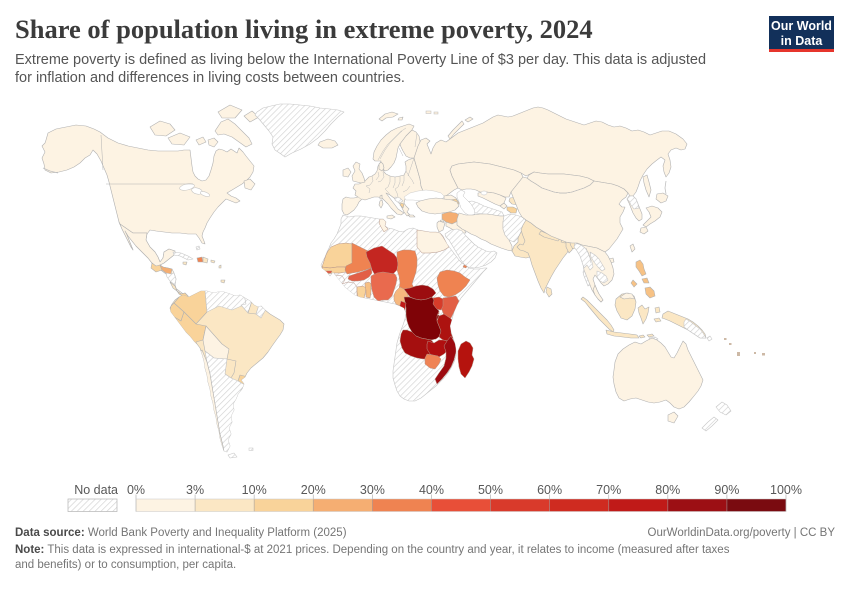 This screenshot has width=850, height=600. What do you see at coordinates (549, 490) in the screenshot?
I see `svg-text: 60%` at bounding box center [549, 490].